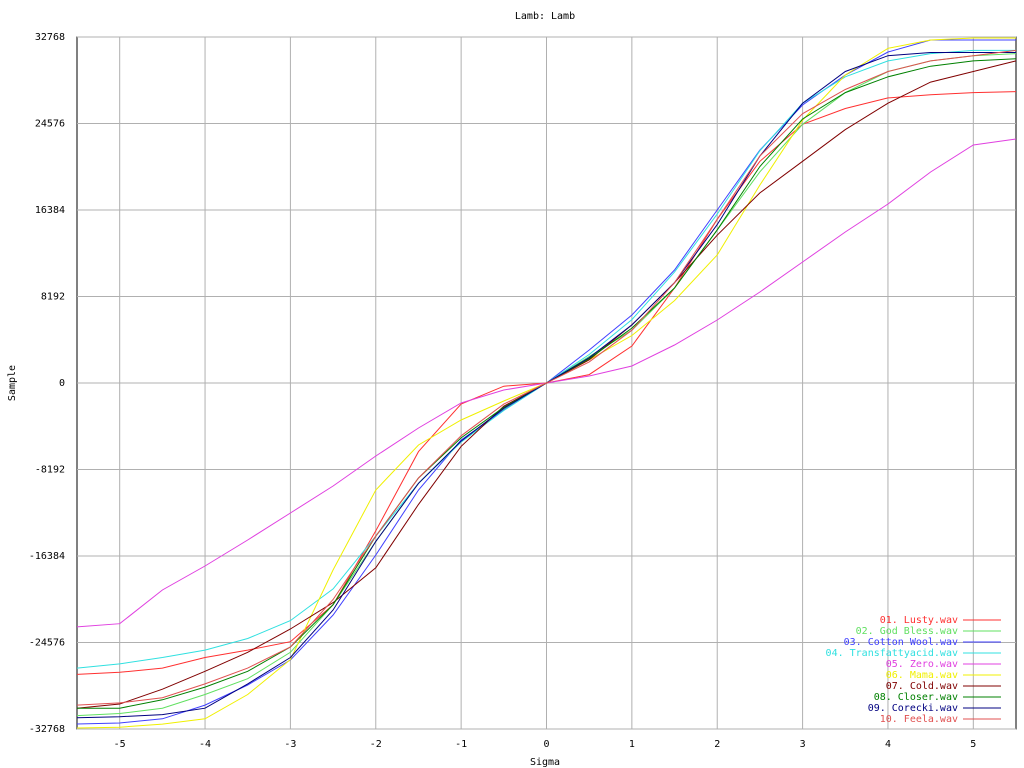  I want to click on y-tick-label: 0, so click(62, 383).